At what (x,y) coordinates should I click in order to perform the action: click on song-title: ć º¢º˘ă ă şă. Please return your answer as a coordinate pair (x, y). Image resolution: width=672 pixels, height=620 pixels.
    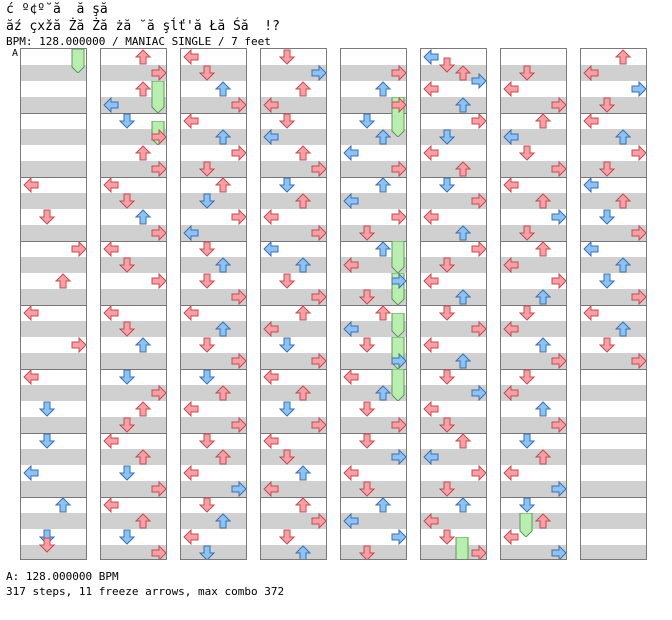
    Looking at the image, I should click on (57, 9).